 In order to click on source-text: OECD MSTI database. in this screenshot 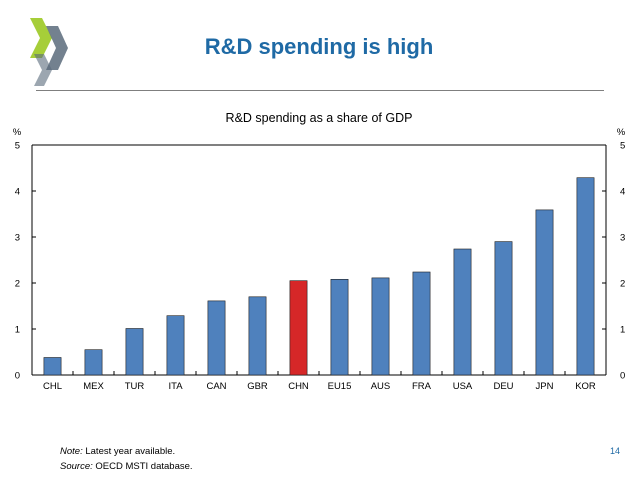, I will do `click(144, 466)`.